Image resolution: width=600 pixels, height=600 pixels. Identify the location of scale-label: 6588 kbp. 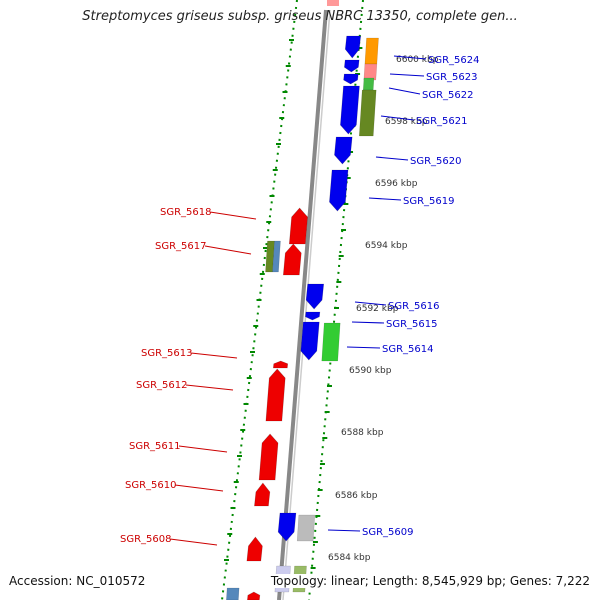
(362, 433).